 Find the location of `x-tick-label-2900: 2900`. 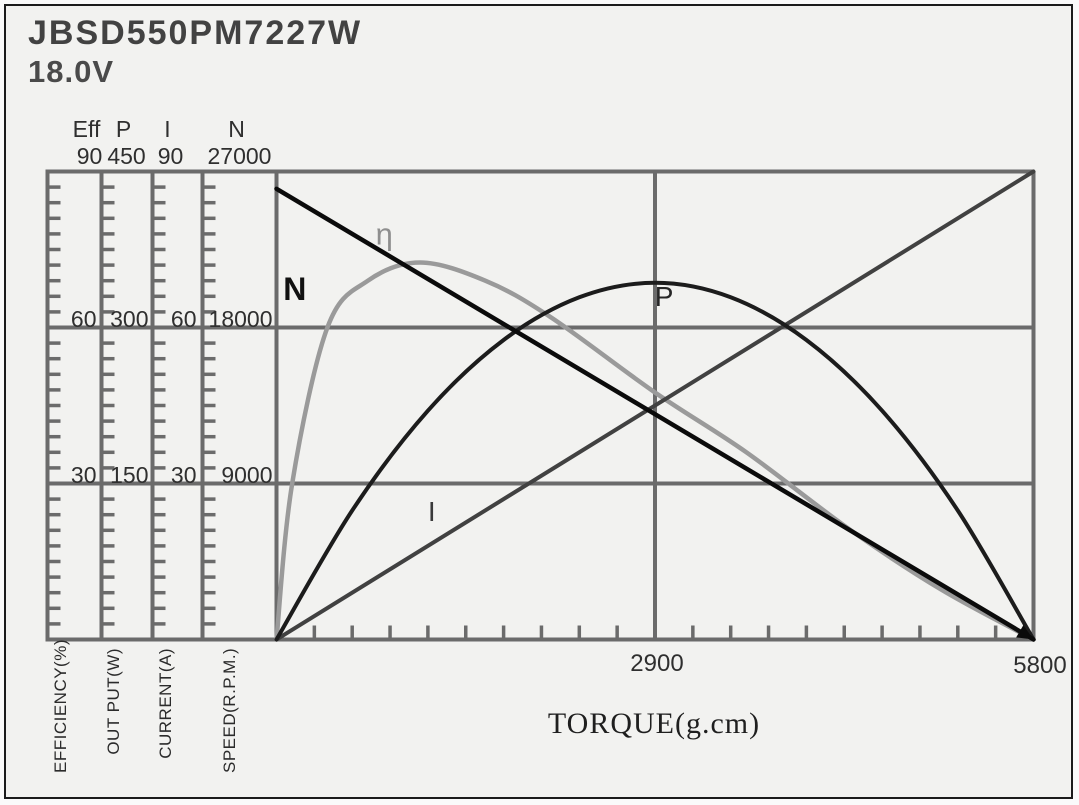

x-tick-label-2900: 2900 is located at coordinates (657, 663).